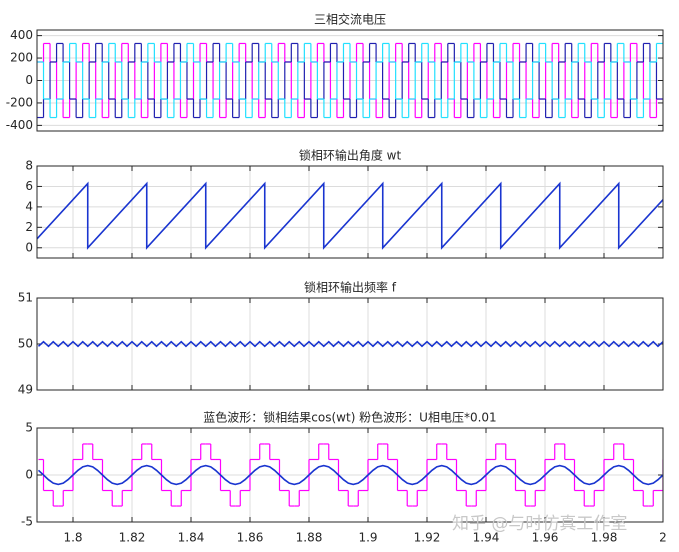  What do you see at coordinates (350, 287) in the screenshot?
I see `subplot-title: 锁相环输出频率 f` at bounding box center [350, 287].